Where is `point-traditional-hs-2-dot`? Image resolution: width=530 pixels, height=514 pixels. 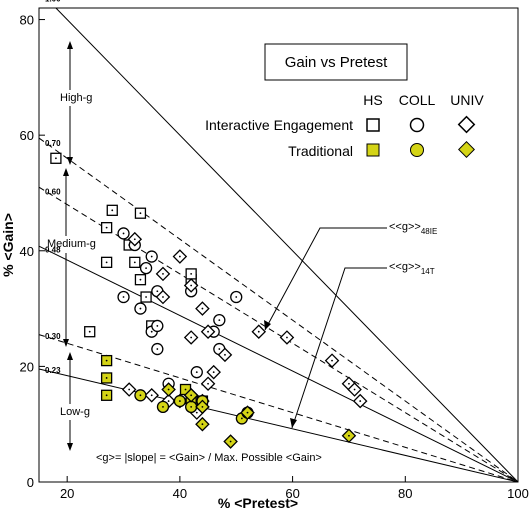
point-traditional-hs-2-dot is located at coordinates (106, 395).